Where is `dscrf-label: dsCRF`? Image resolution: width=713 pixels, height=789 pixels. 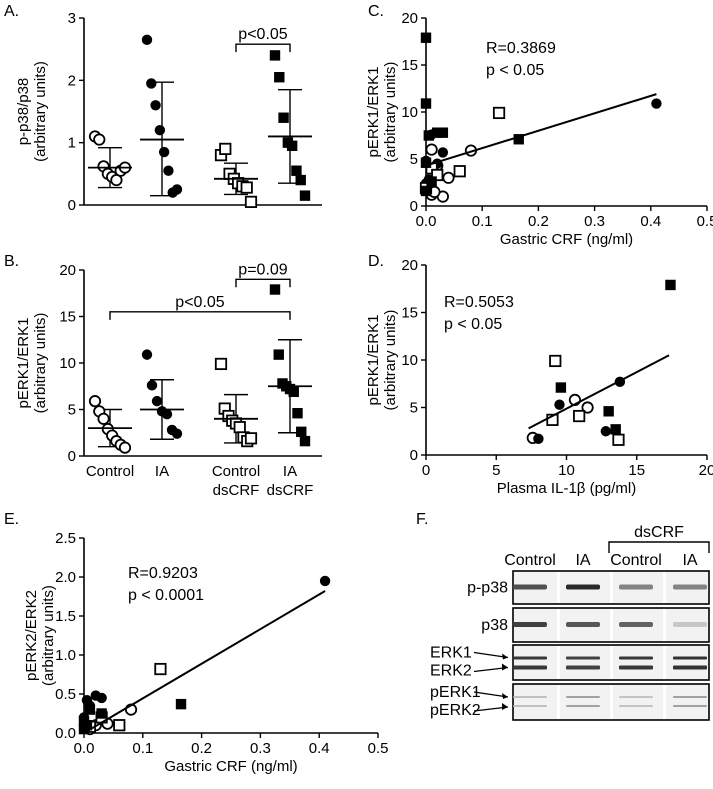 dscrf-label: dsCRF is located at coordinates (659, 532).